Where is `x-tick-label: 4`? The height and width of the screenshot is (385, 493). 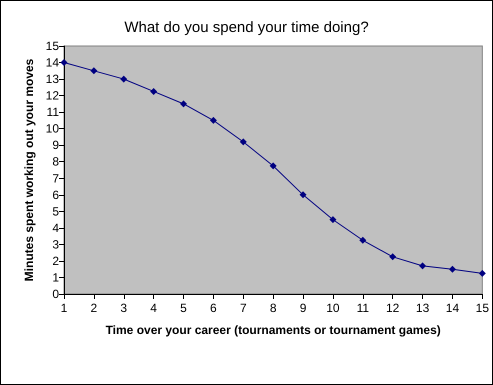
x-tick-label: 4 is located at coordinates (154, 308).